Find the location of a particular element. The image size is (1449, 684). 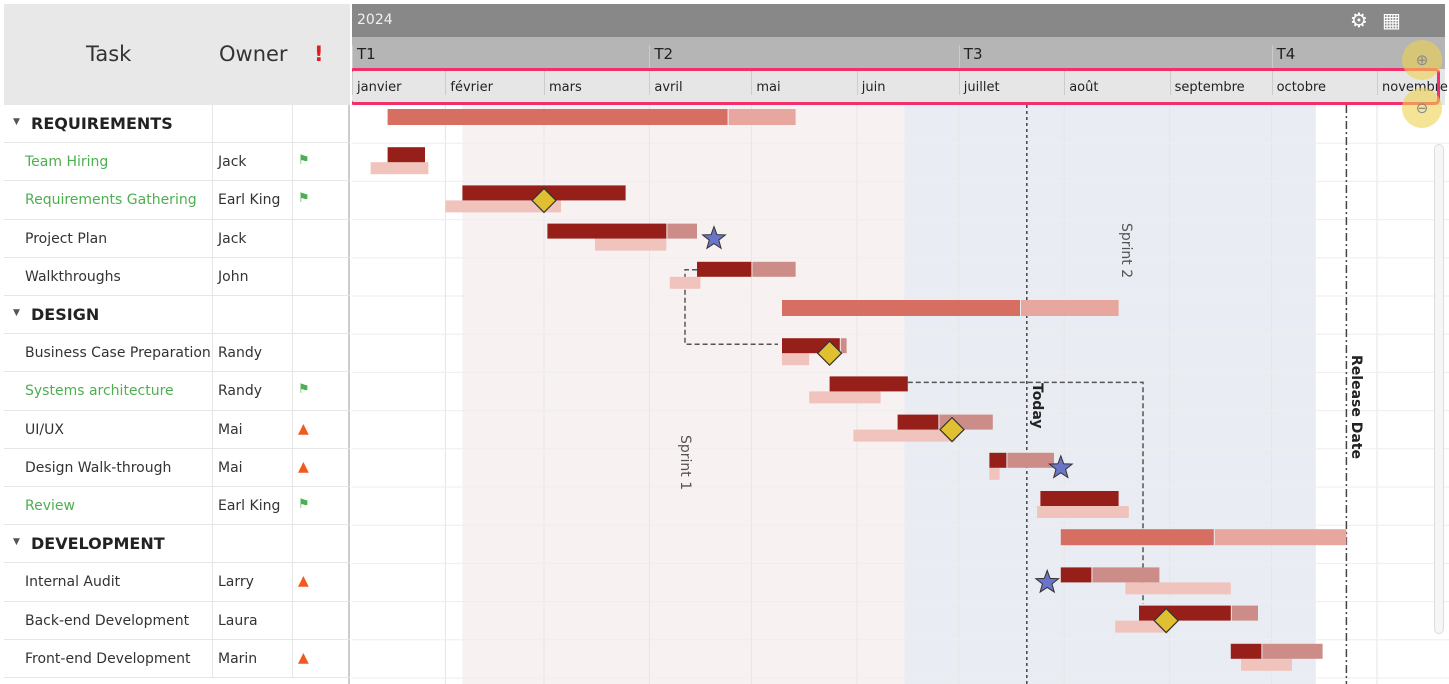

task-row: Design Walk-through Mai ▲ is located at coordinates (177, 467).